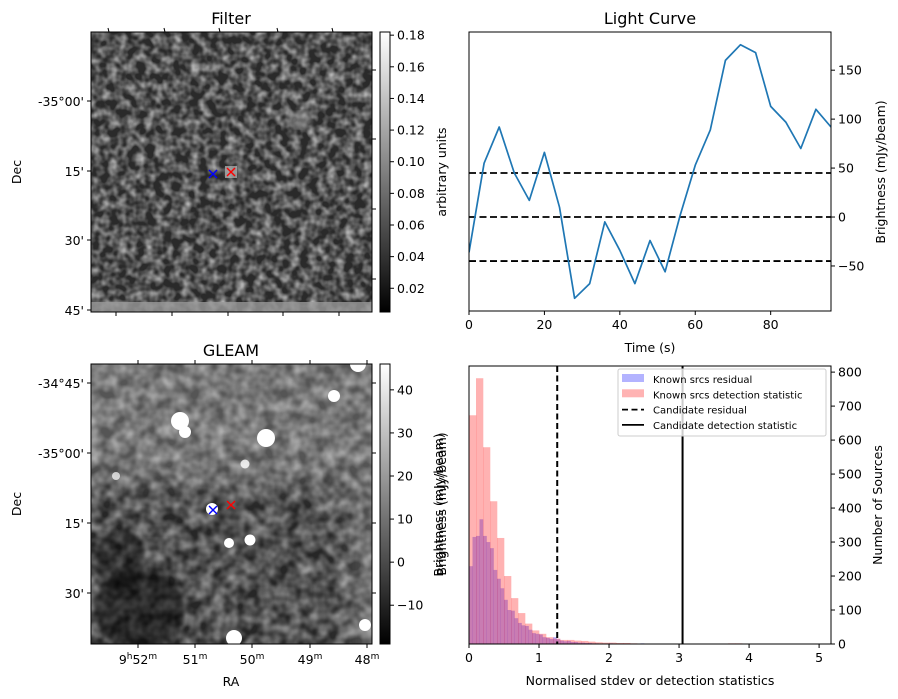  What do you see at coordinates (140, 659) in the screenshot?
I see `gleam-x-tick-minutes: 52` at bounding box center [140, 659].